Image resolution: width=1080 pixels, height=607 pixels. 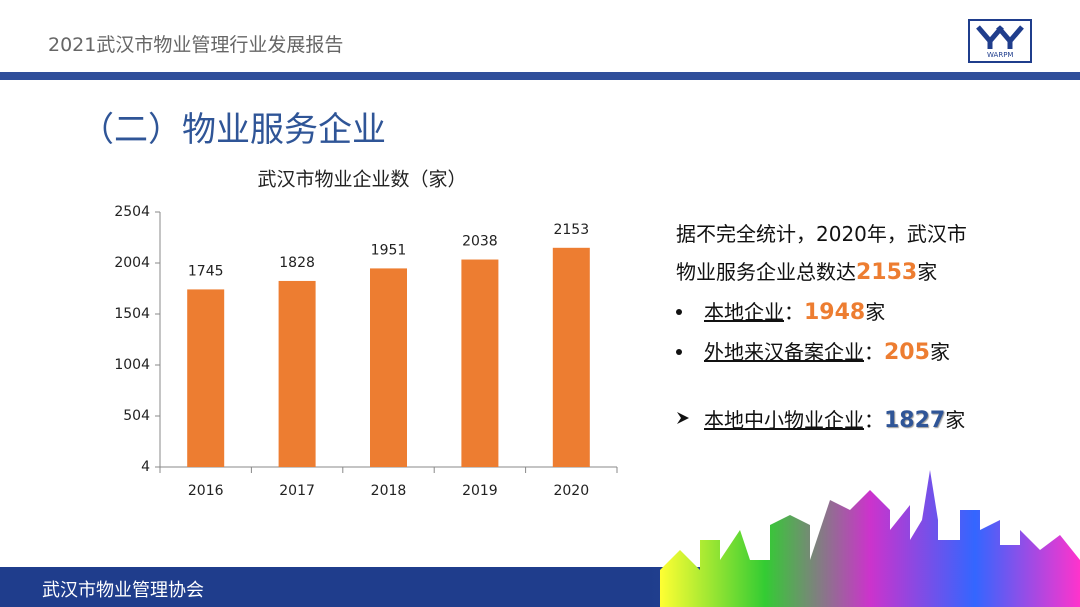 What do you see at coordinates (389, 491) in the screenshot?
I see `x-tick-label: 2018` at bounding box center [389, 491].